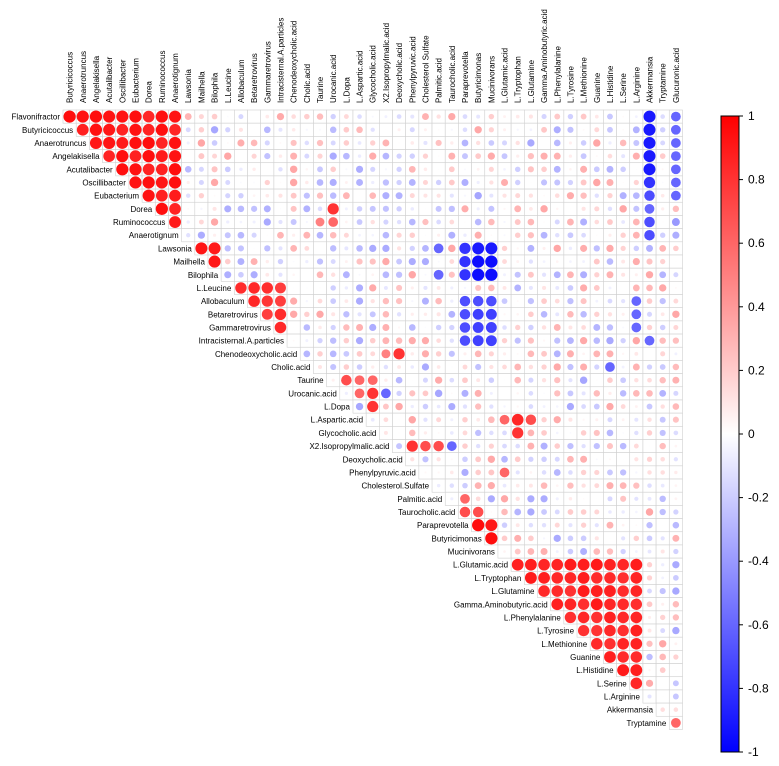  Describe the element at coordinates (595, 670) in the screenshot. I see `row-label: L.Histidine` at that location.